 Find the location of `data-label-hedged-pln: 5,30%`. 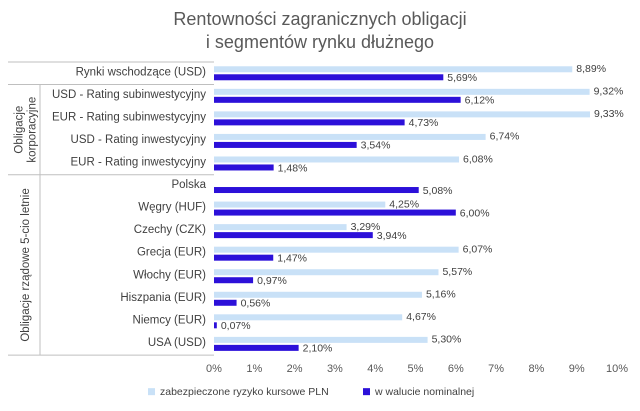

data-label-hedged-pln: 5,30% is located at coordinates (447, 340).